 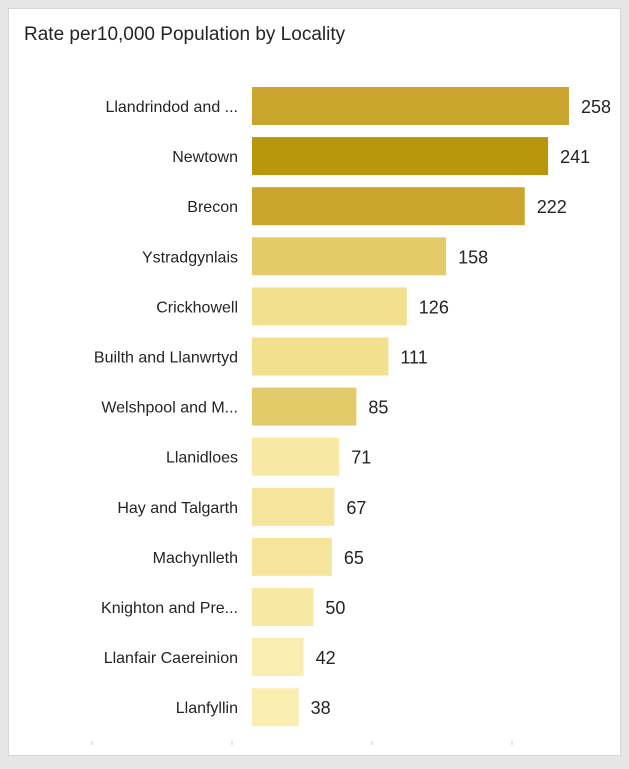 I want to click on chart-title: Rate per10,000 Population by Locality, so click(x=185, y=34).